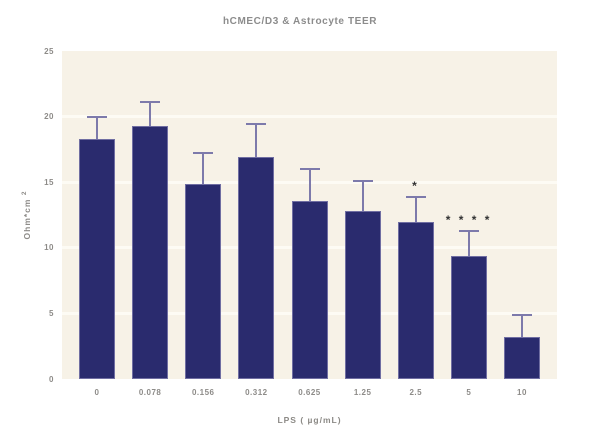  I want to click on y-tick-label-25: 25, so click(49, 51).